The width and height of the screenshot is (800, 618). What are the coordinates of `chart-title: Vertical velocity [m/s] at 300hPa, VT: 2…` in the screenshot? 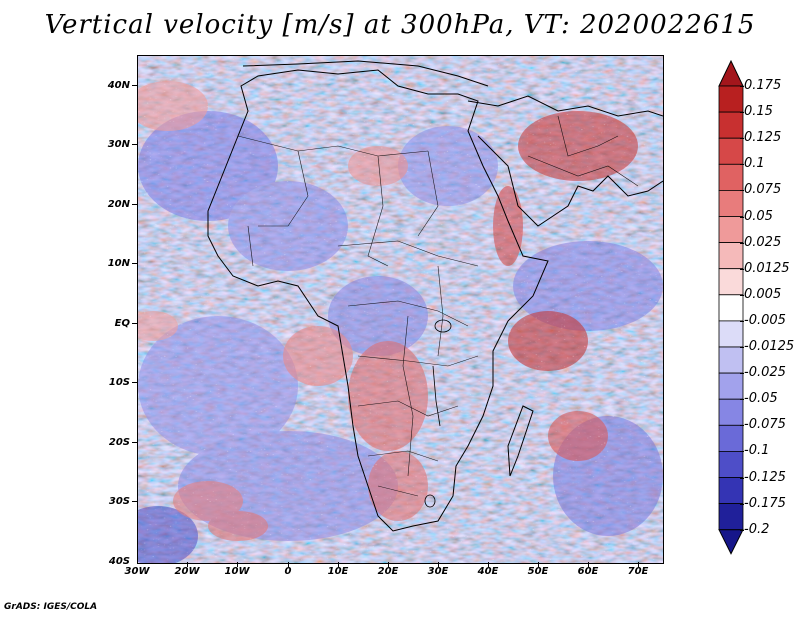 It's located at (400, 25).